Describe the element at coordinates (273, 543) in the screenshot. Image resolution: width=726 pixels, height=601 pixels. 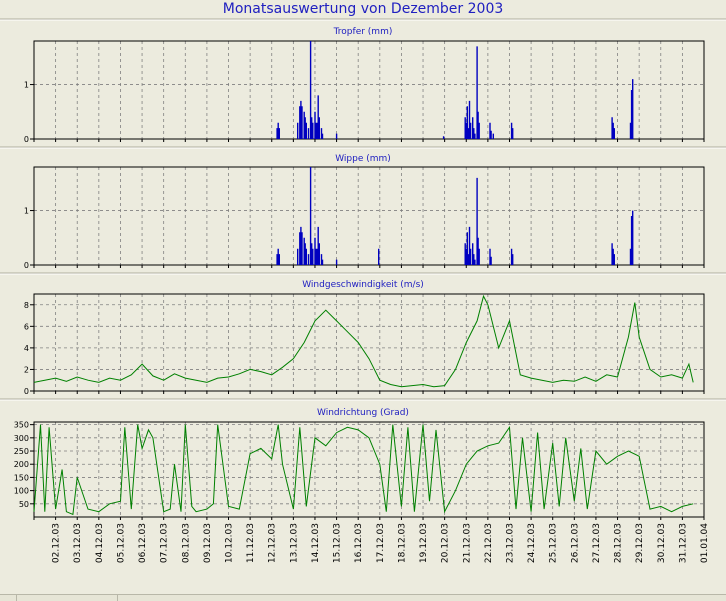
I see `x-tick-label: 12.12.03` at that location.